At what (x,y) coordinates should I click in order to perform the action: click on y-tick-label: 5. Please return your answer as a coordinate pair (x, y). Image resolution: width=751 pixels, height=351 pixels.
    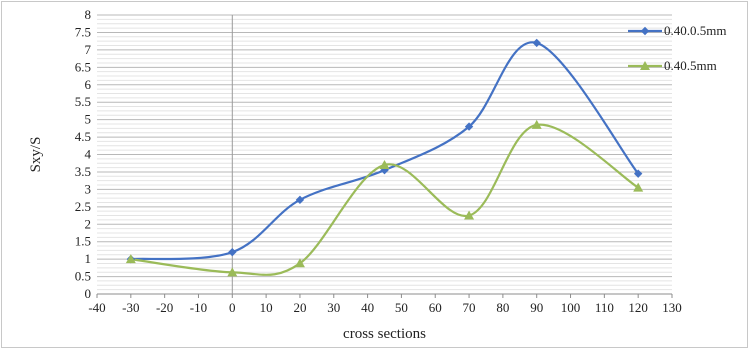
    Looking at the image, I should click on (88, 119).